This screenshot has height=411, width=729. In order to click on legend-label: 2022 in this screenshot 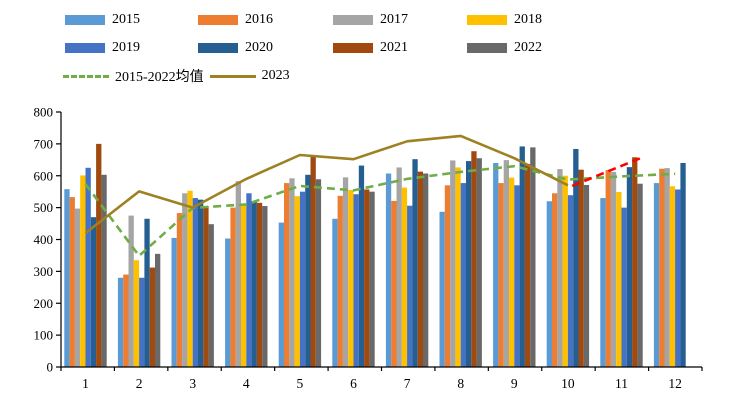, I will do `click(528, 47)`.